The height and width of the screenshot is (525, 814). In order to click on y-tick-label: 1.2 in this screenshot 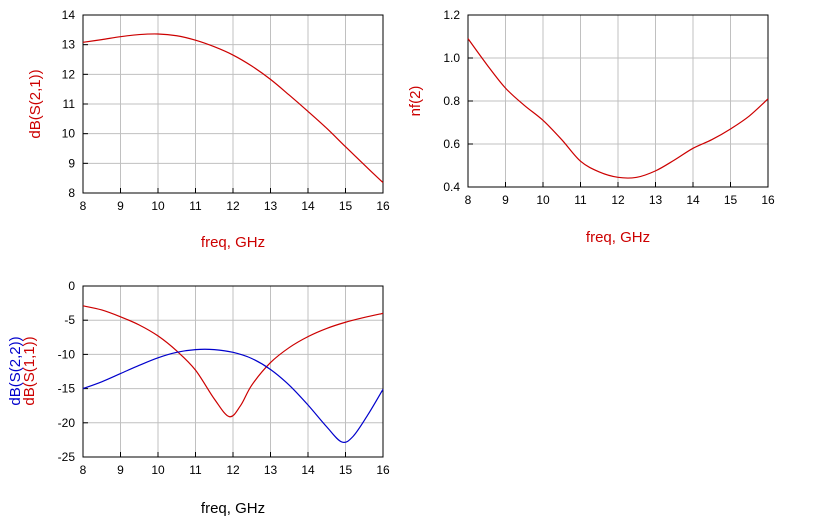, I will do `click(451, 15)`.